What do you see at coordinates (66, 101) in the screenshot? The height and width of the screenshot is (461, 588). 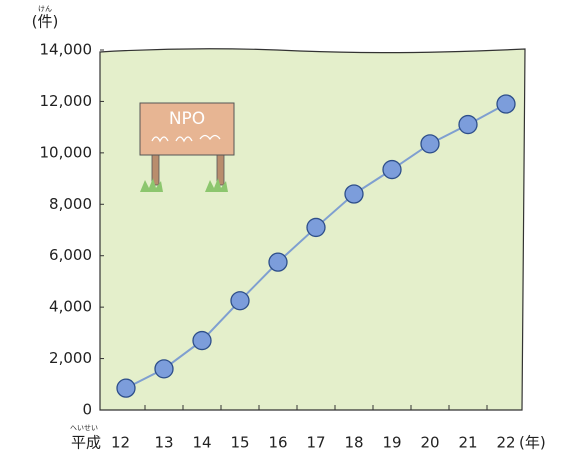 I see `y-tick-label: 12,000` at bounding box center [66, 101].